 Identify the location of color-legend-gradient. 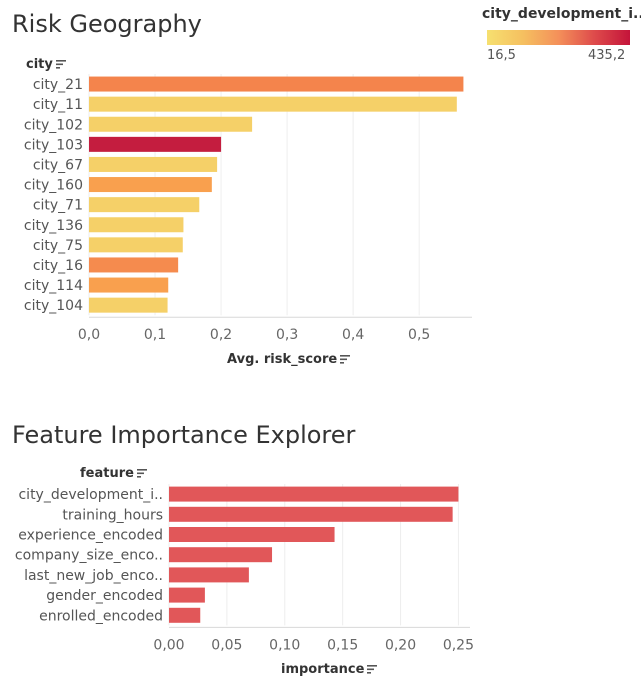
(558, 37).